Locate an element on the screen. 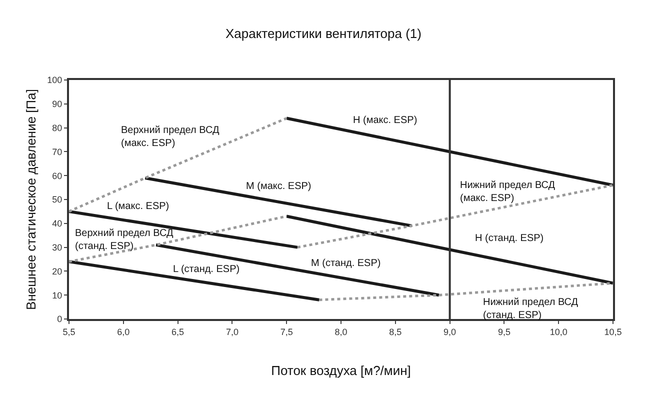 The image size is (647, 412). x-tick-label: 8,0 is located at coordinates (341, 331).